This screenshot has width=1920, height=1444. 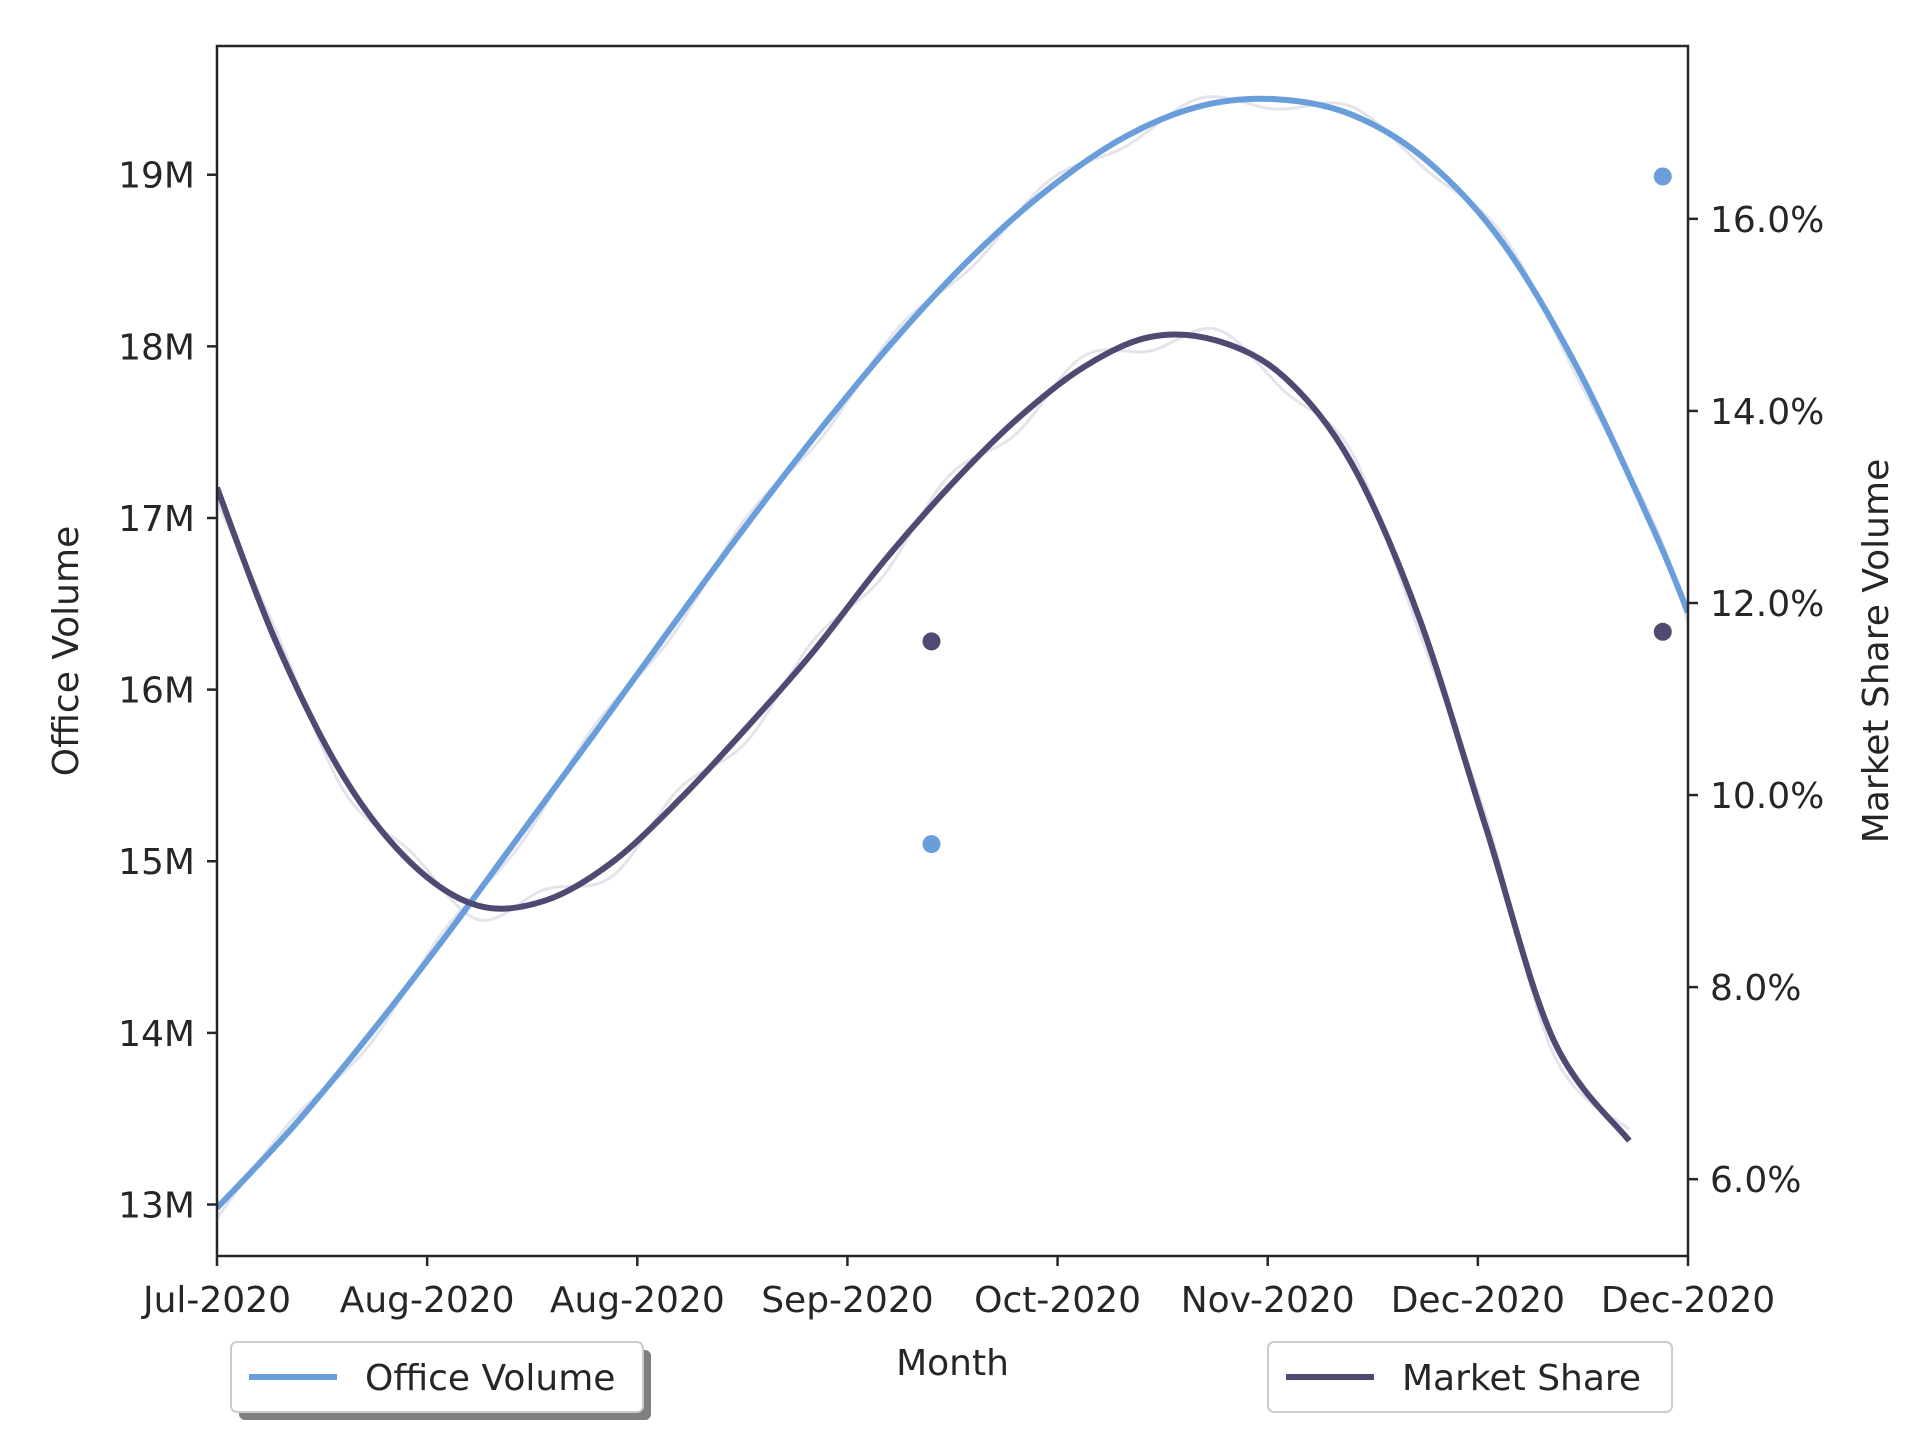 I want to click on y-left-tick-label: 19M, so click(x=156, y=176).